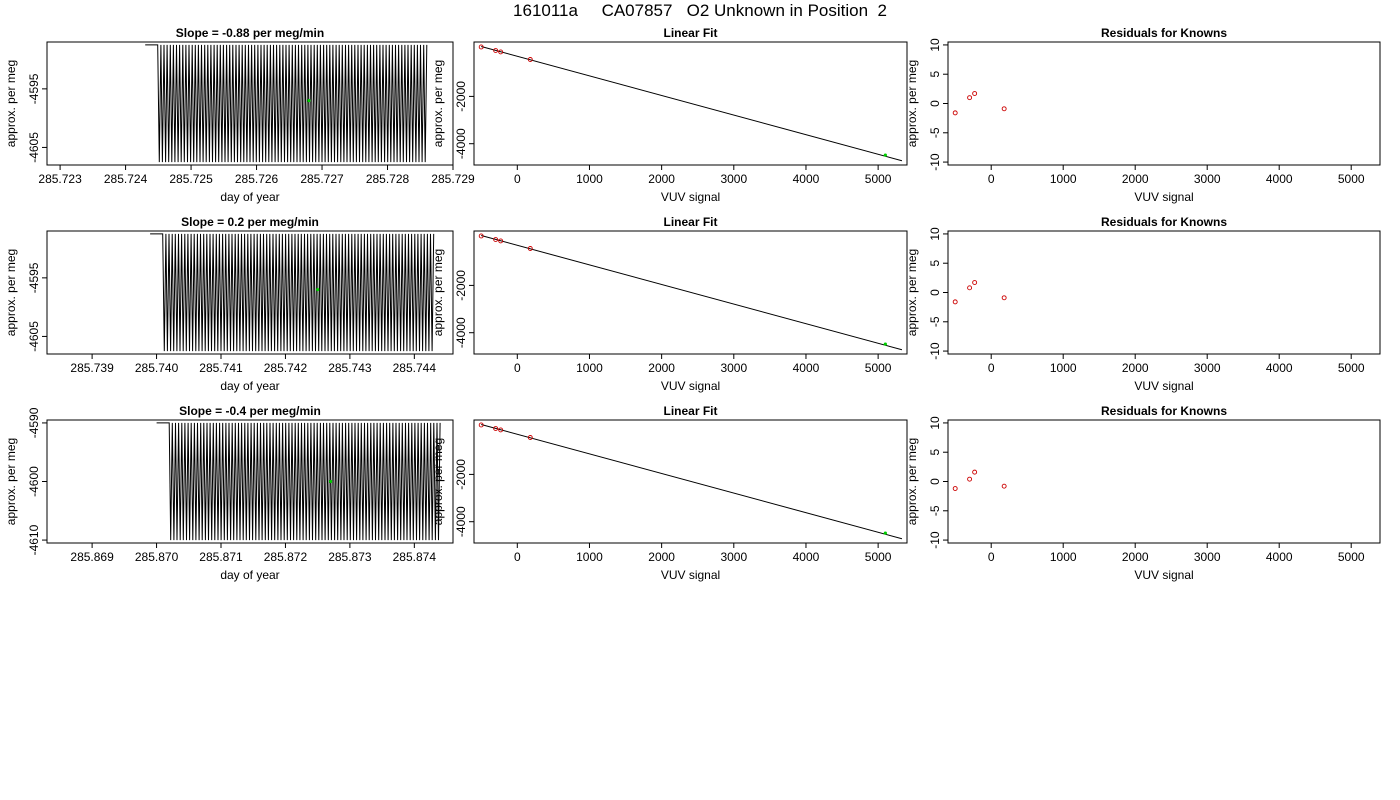 The width and height of the screenshot is (1400, 800). What do you see at coordinates (453, 179) in the screenshot?
I see `x-tick-label: 285.729` at bounding box center [453, 179].